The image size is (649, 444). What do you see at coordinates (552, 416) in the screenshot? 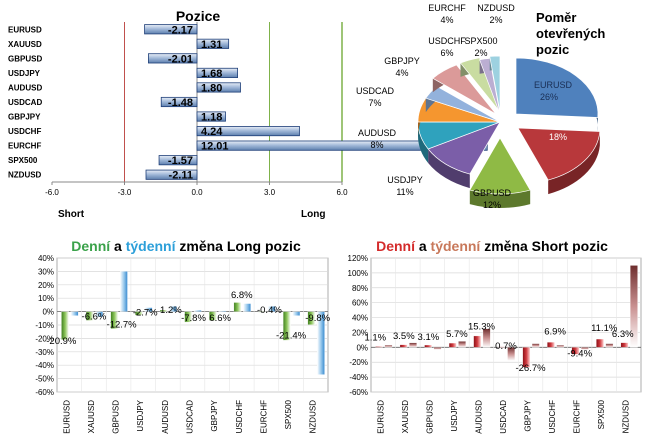
I see `x-category-label: USDCHF` at bounding box center [552, 416].